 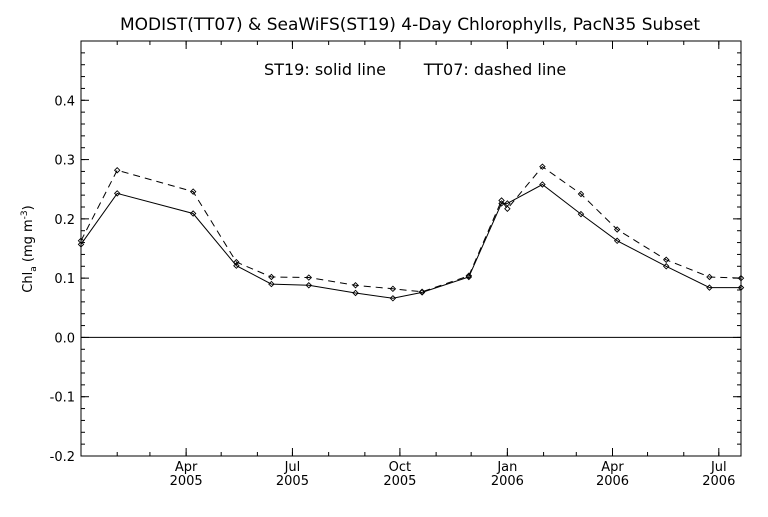 I want to click on y-axis-label-units: (mg m, so click(x=28, y=242).